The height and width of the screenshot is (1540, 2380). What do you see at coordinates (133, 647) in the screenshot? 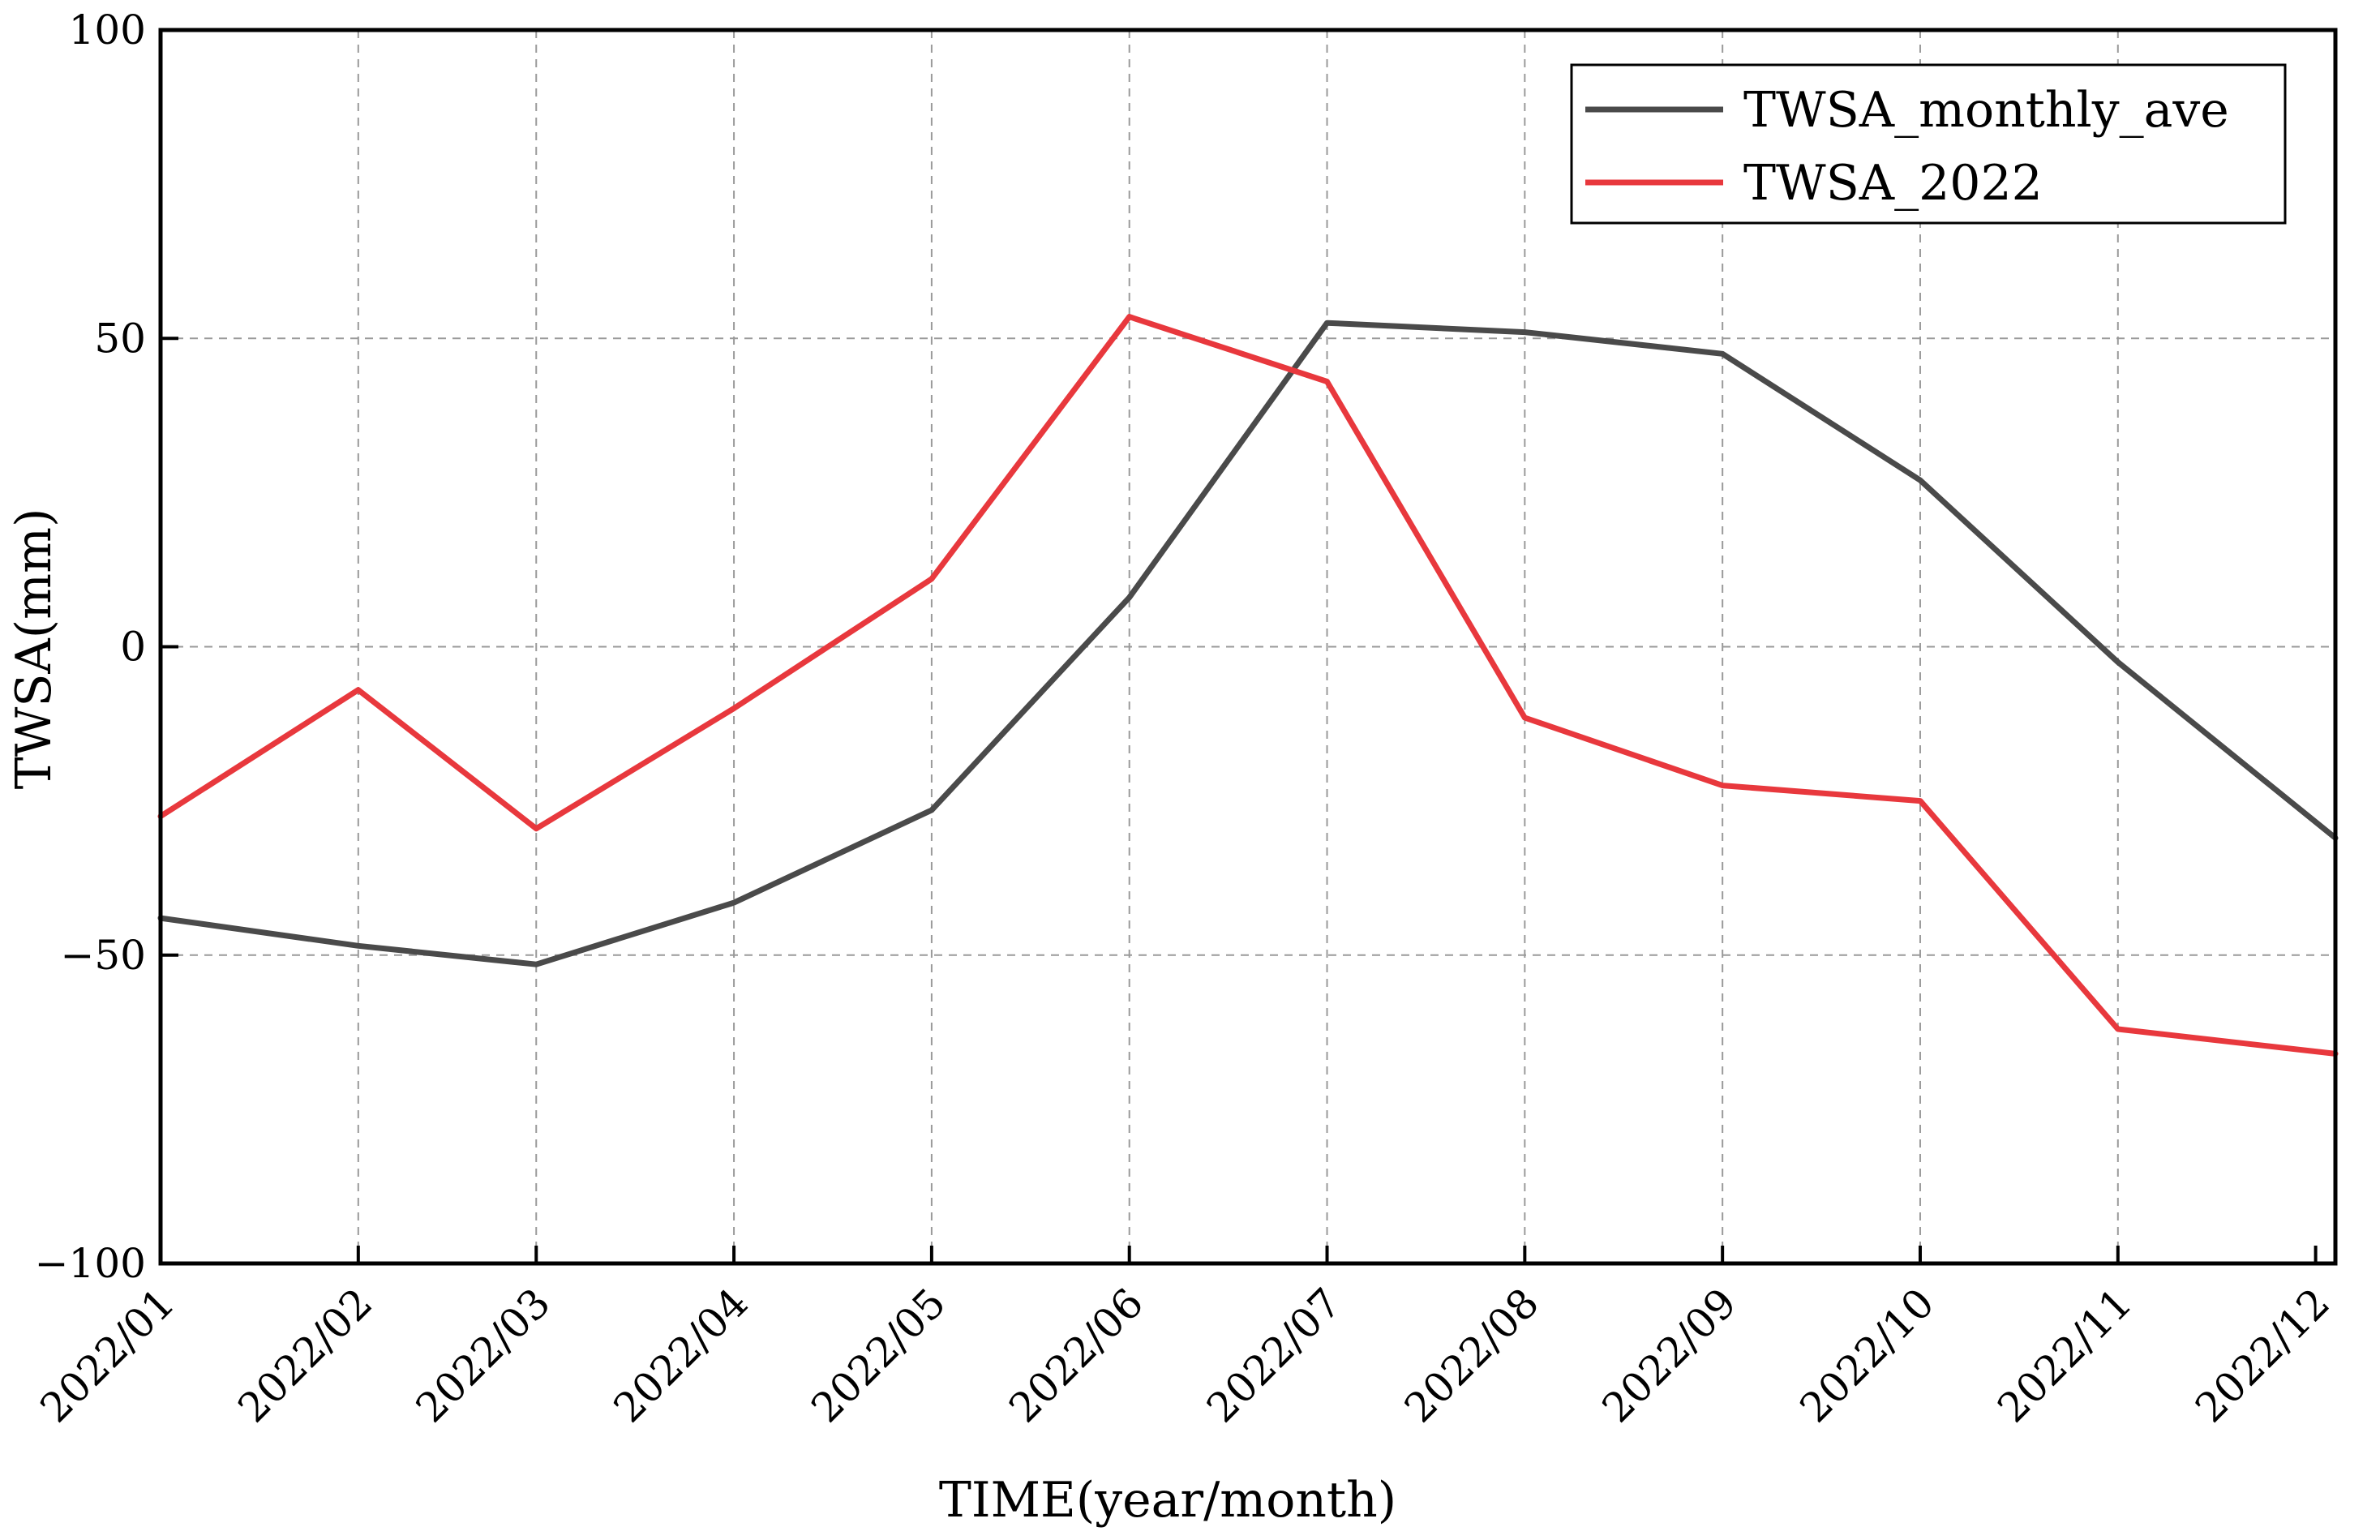
I see `y-tick-label: 0` at bounding box center [133, 647].